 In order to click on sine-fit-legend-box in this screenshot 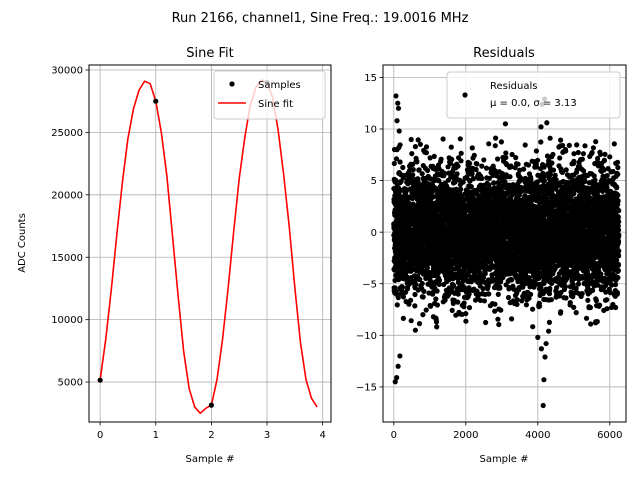, I will do `click(269, 95)`.